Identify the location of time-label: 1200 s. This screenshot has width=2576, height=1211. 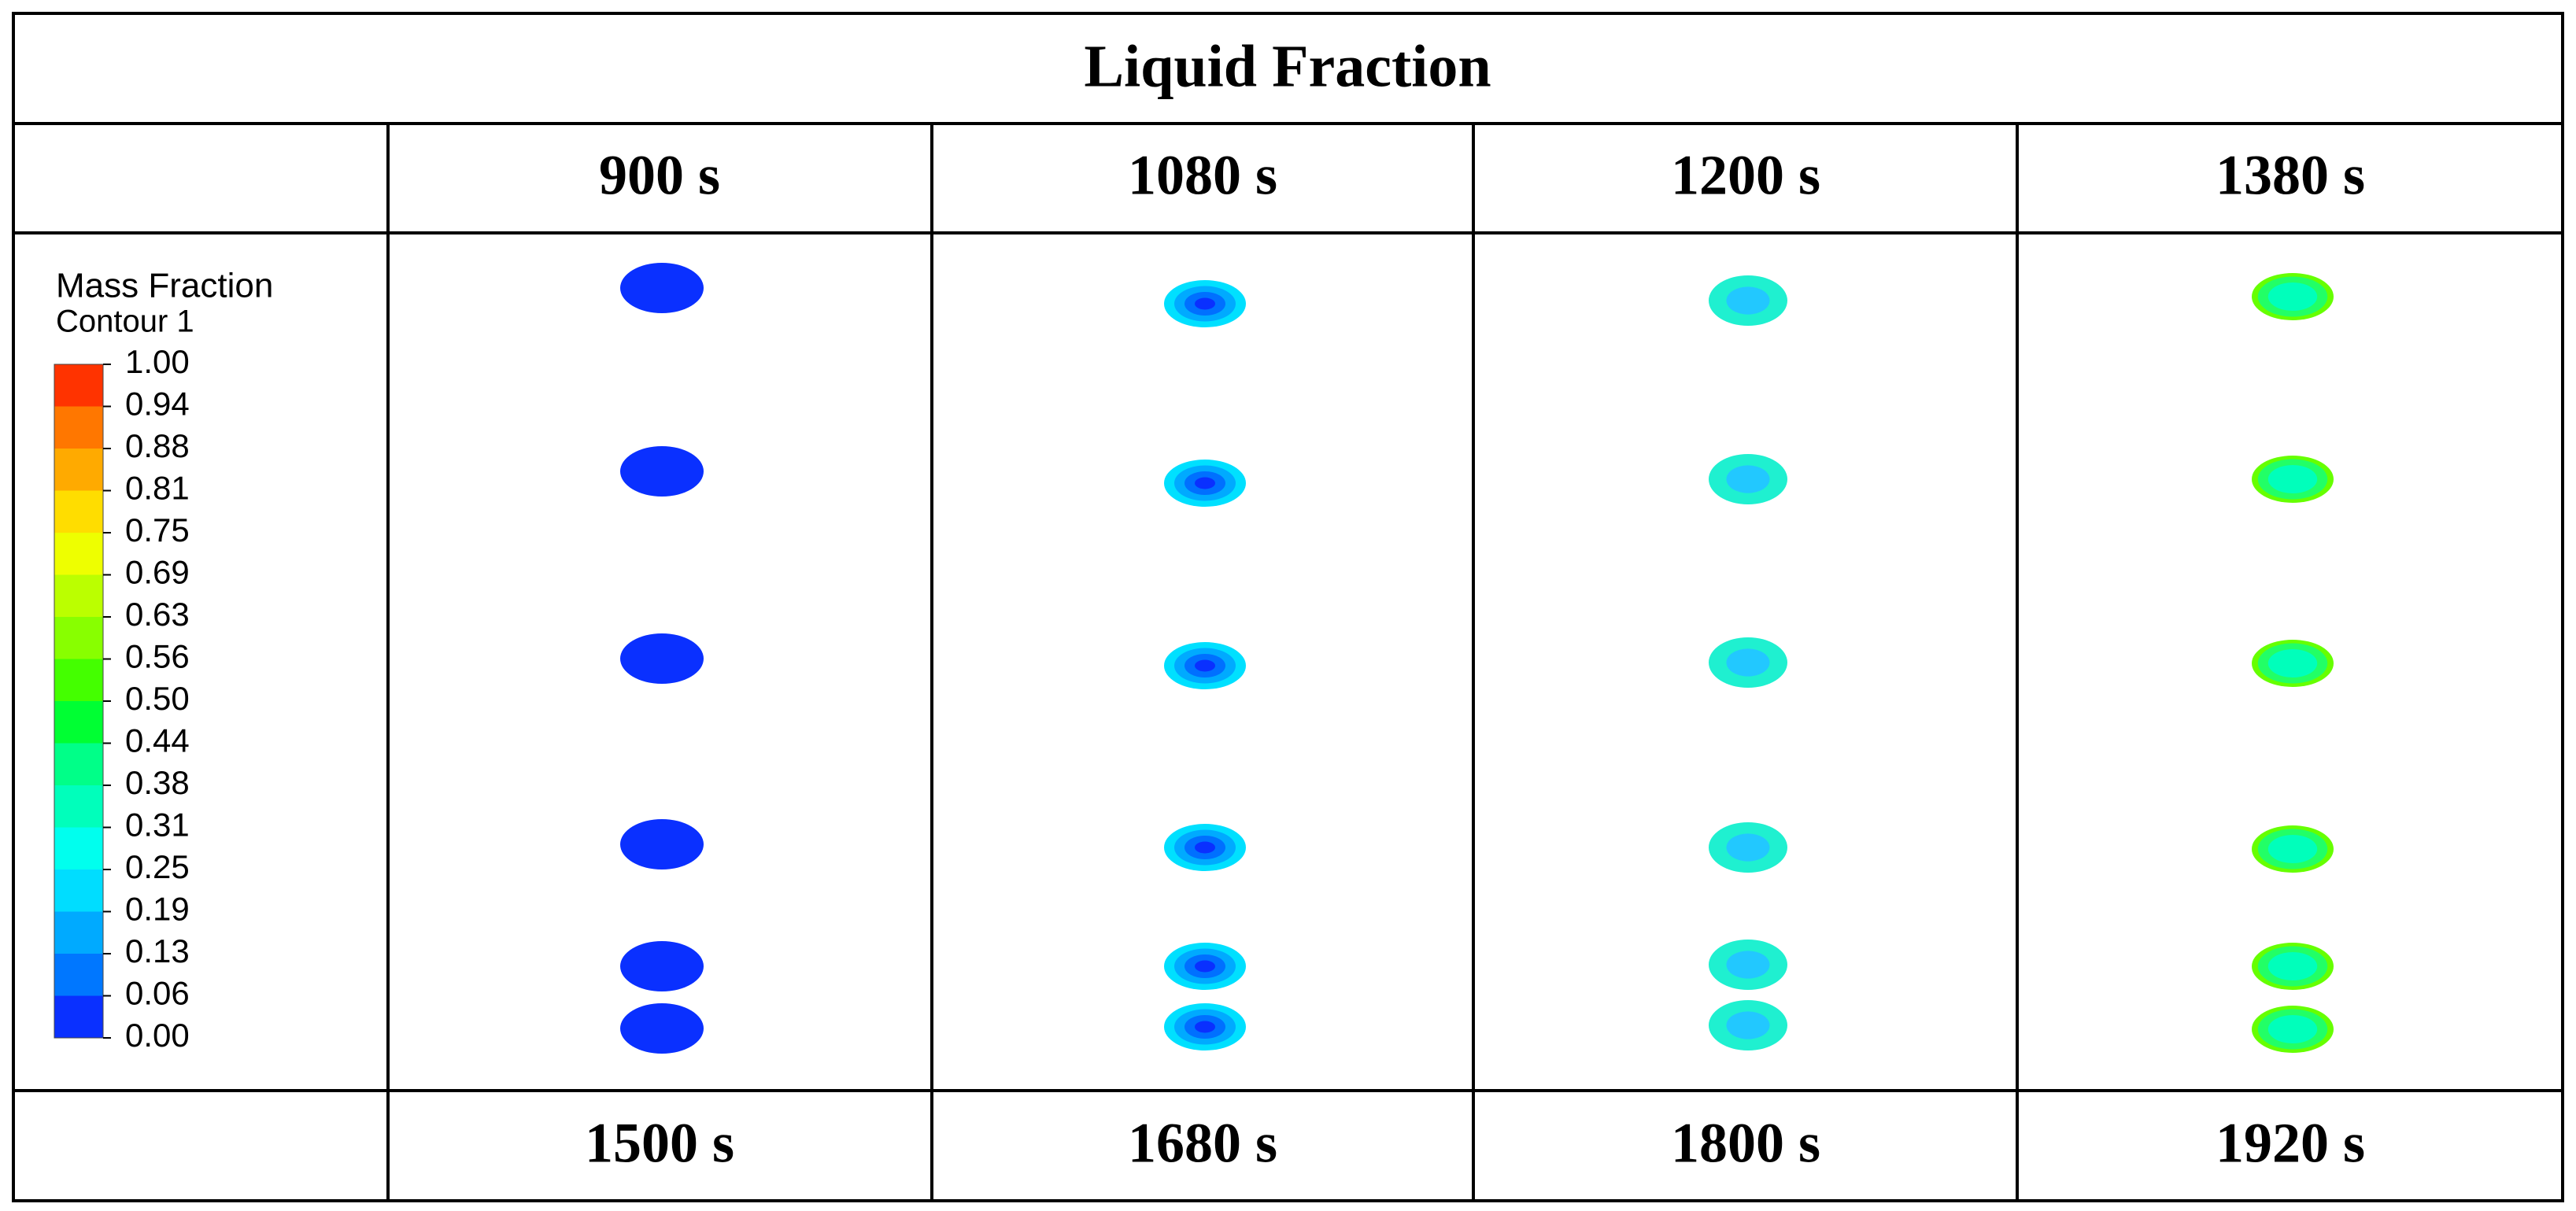
(1745, 175).